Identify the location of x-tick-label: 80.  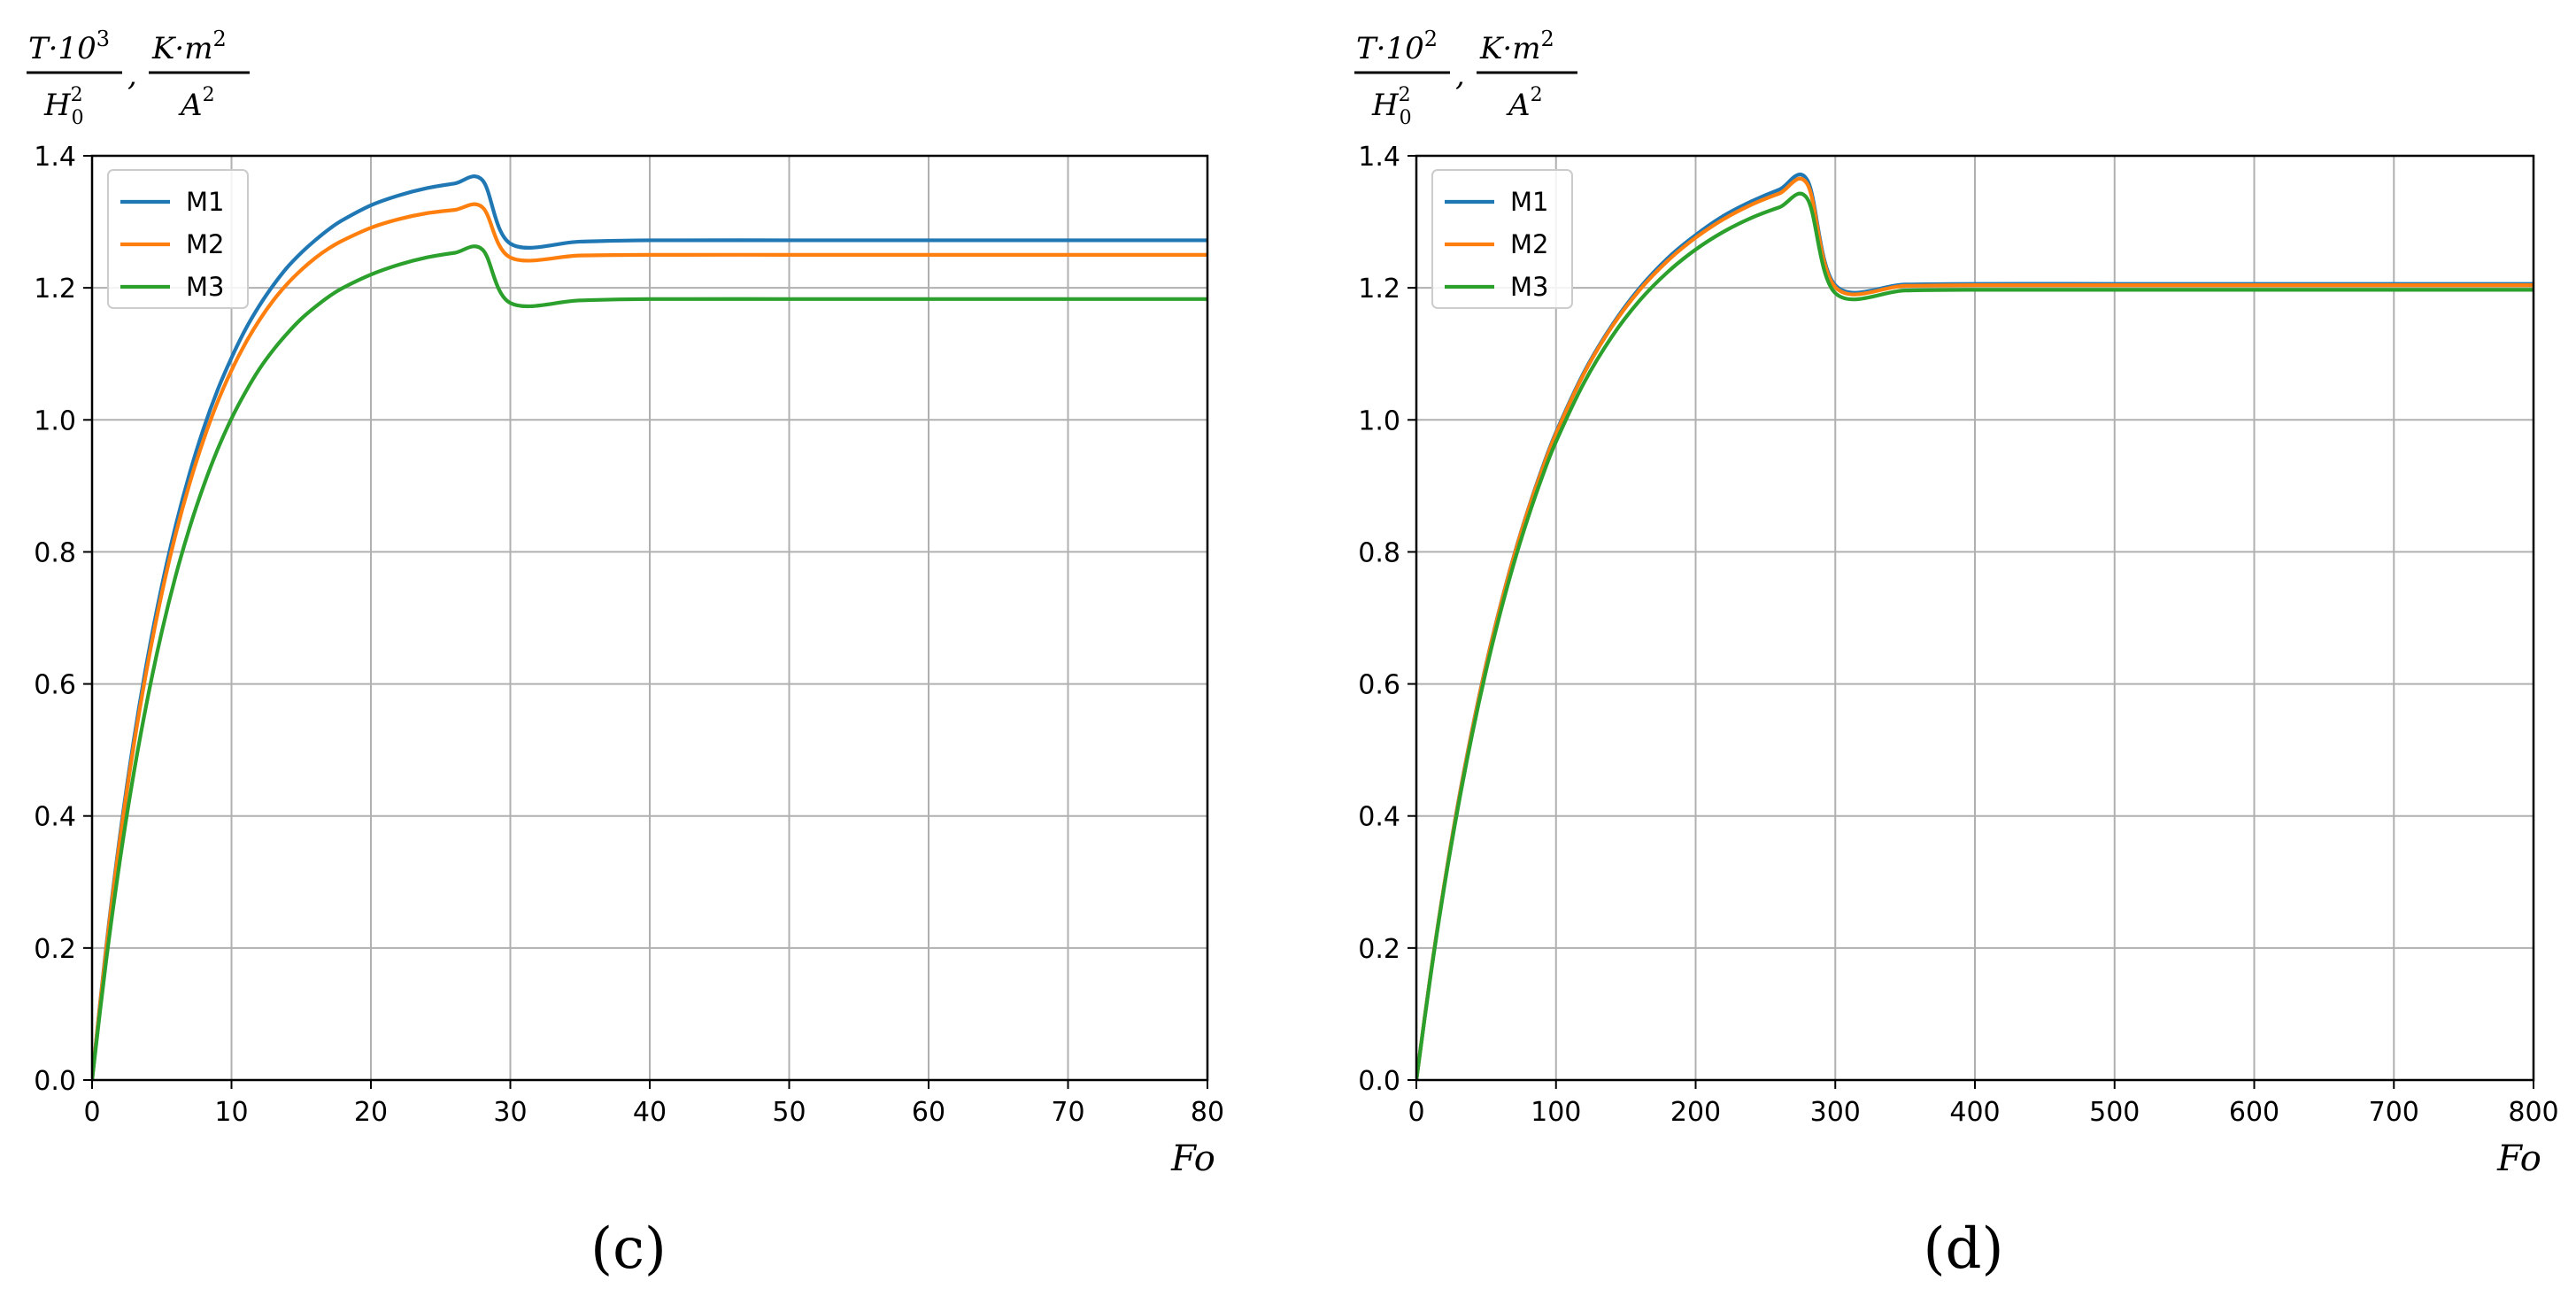
(1207, 1112).